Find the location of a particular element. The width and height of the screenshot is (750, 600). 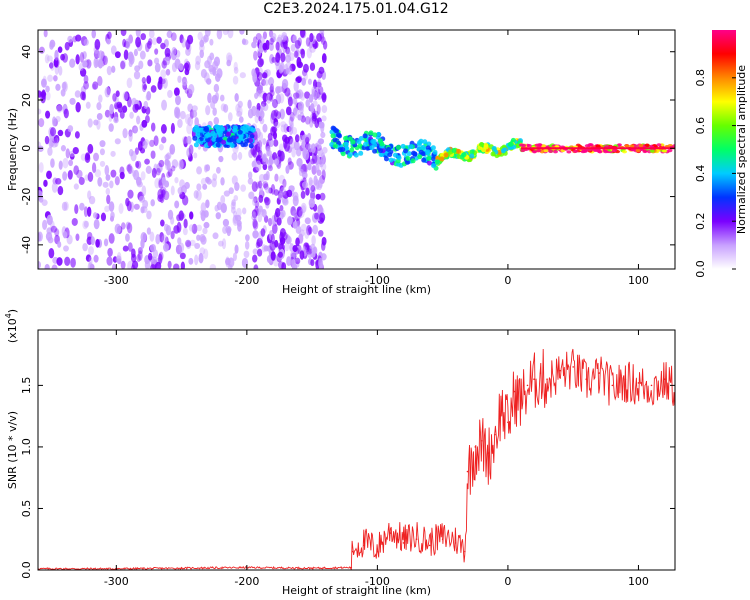

spectrogram-x-tick-label: 100 is located at coordinates (638, 280).